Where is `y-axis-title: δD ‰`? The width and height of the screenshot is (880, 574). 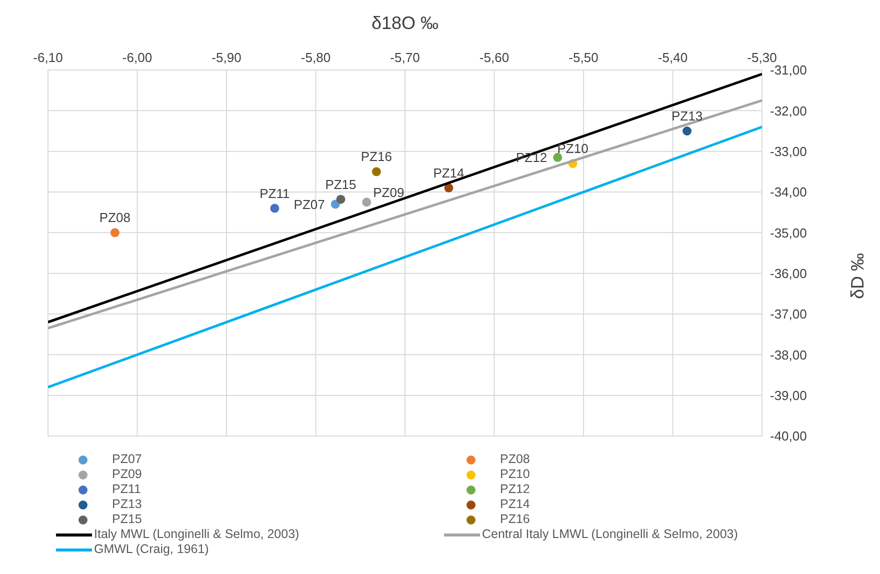 y-axis-title: δD ‰ is located at coordinates (857, 276).